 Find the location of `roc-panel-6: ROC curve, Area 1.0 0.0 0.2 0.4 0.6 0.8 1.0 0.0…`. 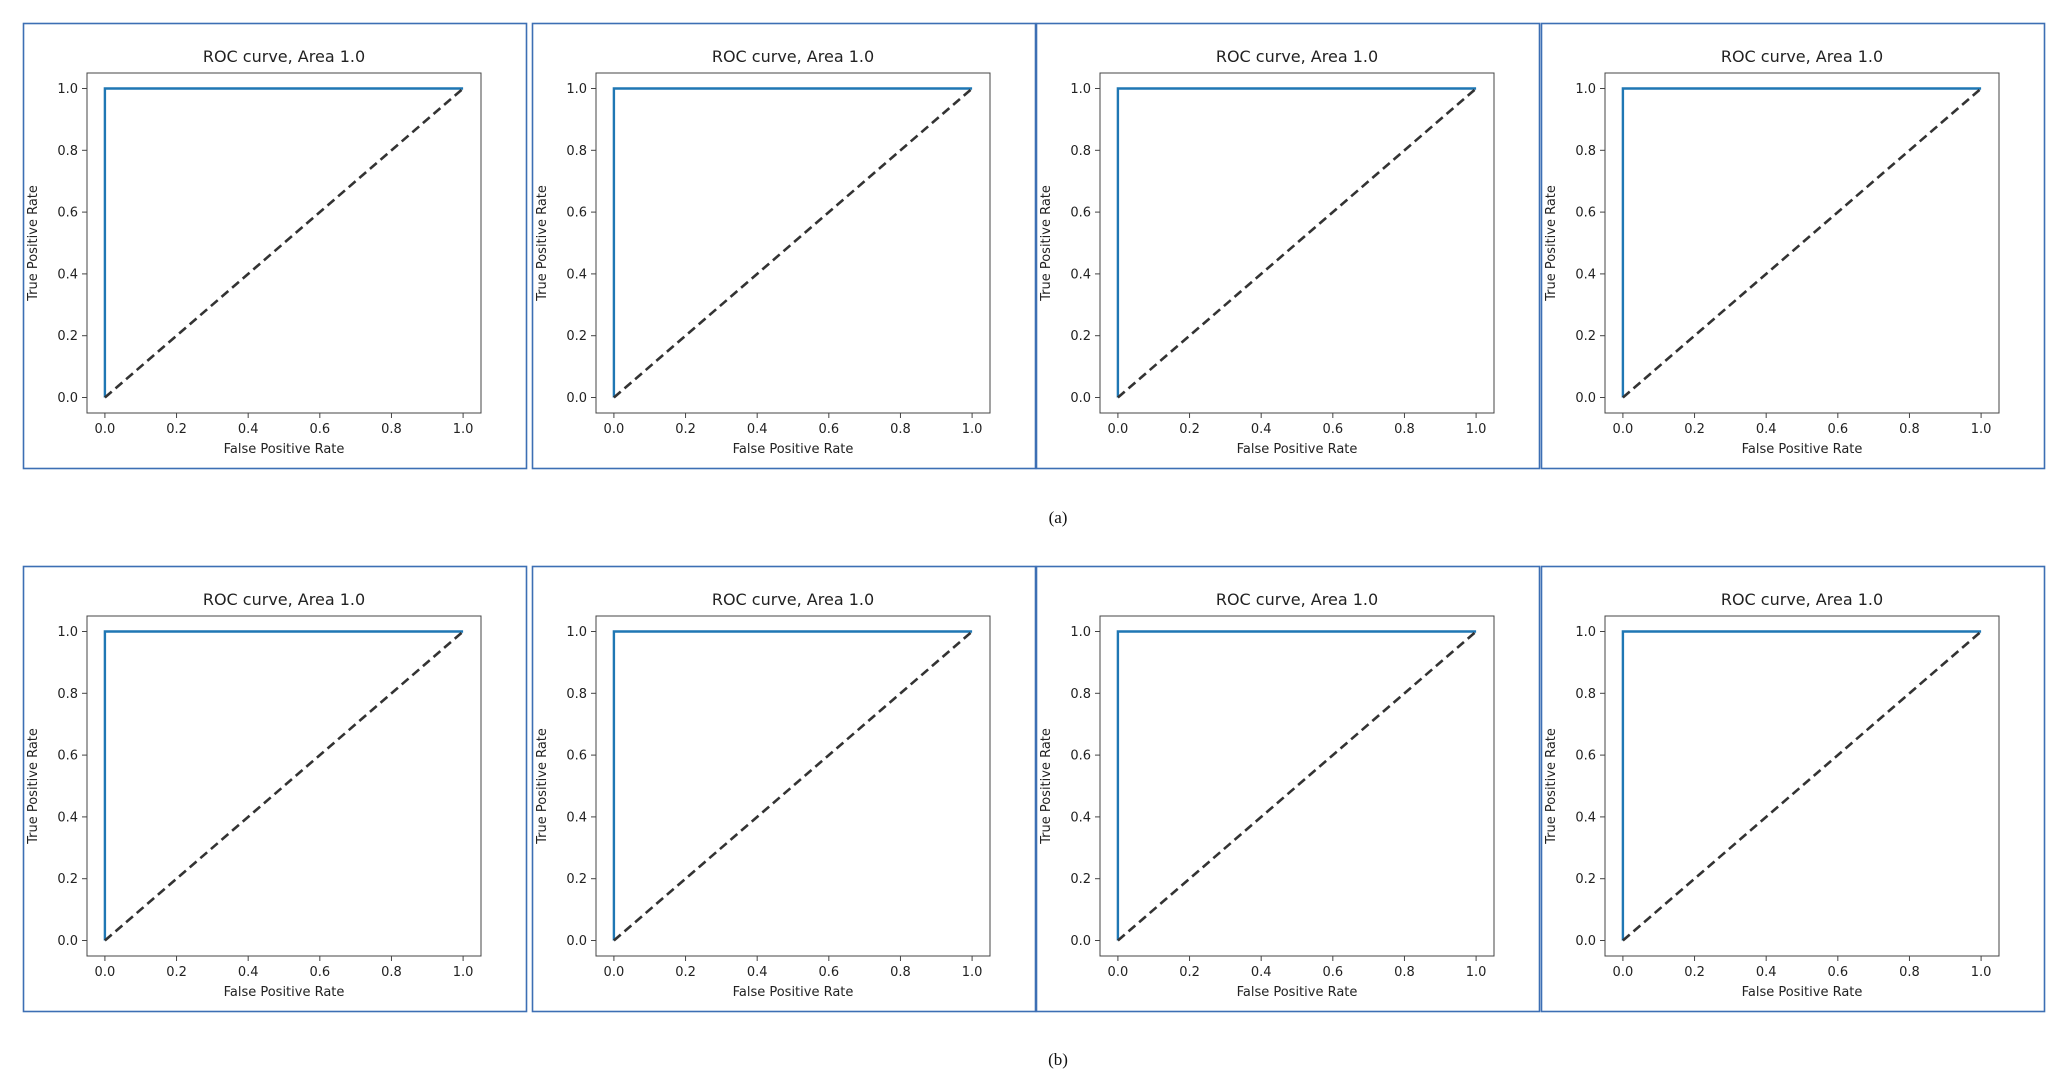

roc-panel-6: ROC curve, Area 1.0 0.0 0.2 0.4 0.6 0.8 1.0 0.0… is located at coordinates (784, 789).